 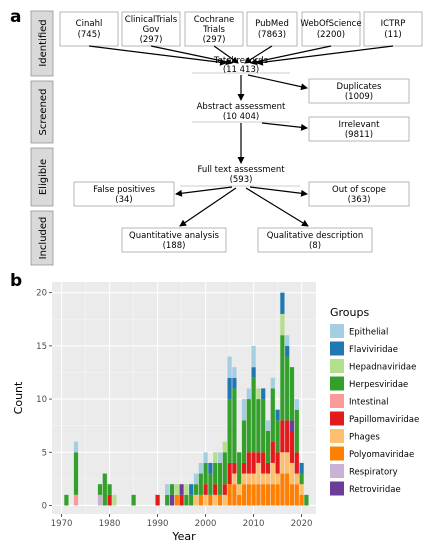 I want to click on irrelevant-box: Irrelevant (9811), so click(x=359, y=129).